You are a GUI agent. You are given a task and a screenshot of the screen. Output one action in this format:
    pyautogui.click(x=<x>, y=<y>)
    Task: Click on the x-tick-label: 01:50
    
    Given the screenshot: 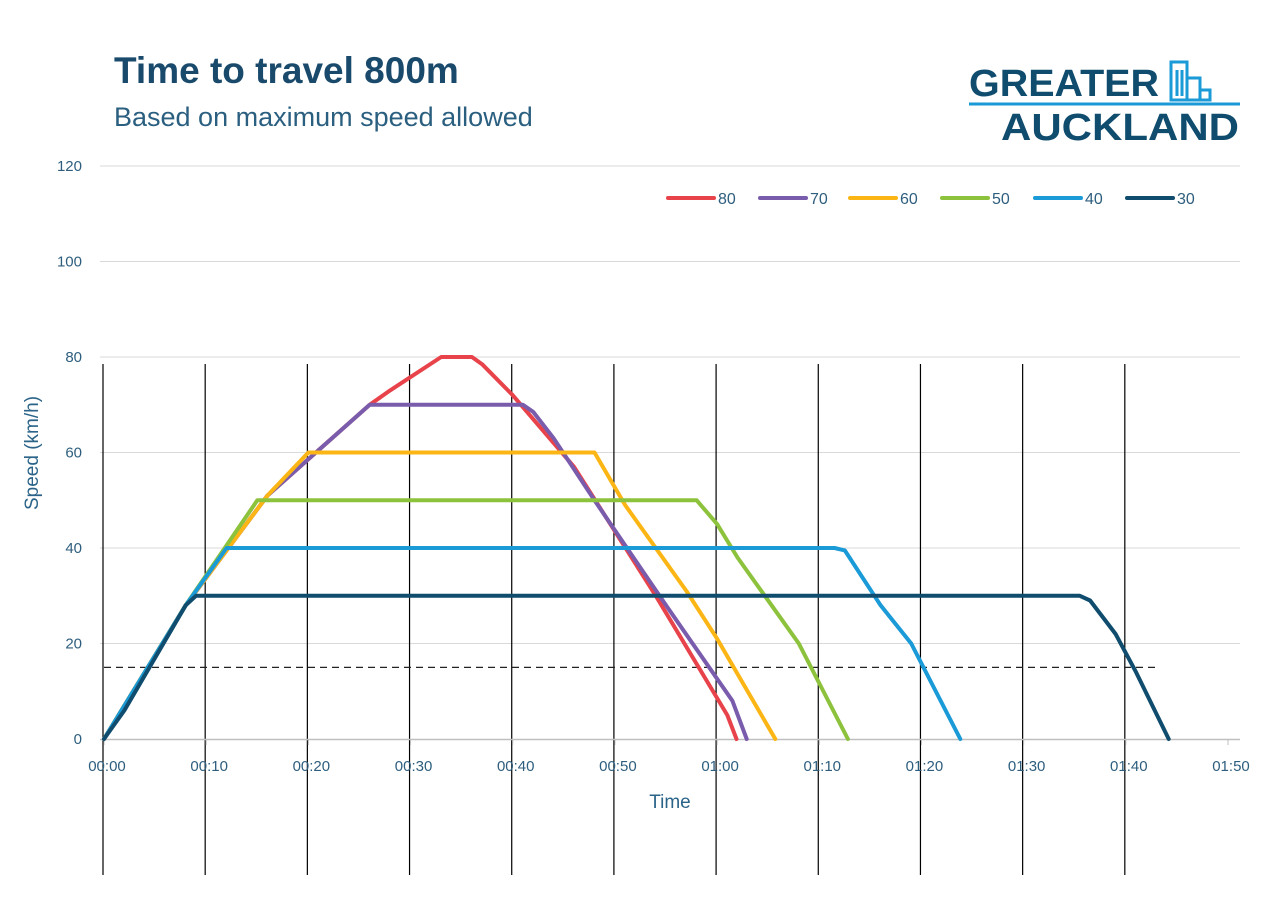 What is the action you would take?
    pyautogui.click(x=1231, y=766)
    